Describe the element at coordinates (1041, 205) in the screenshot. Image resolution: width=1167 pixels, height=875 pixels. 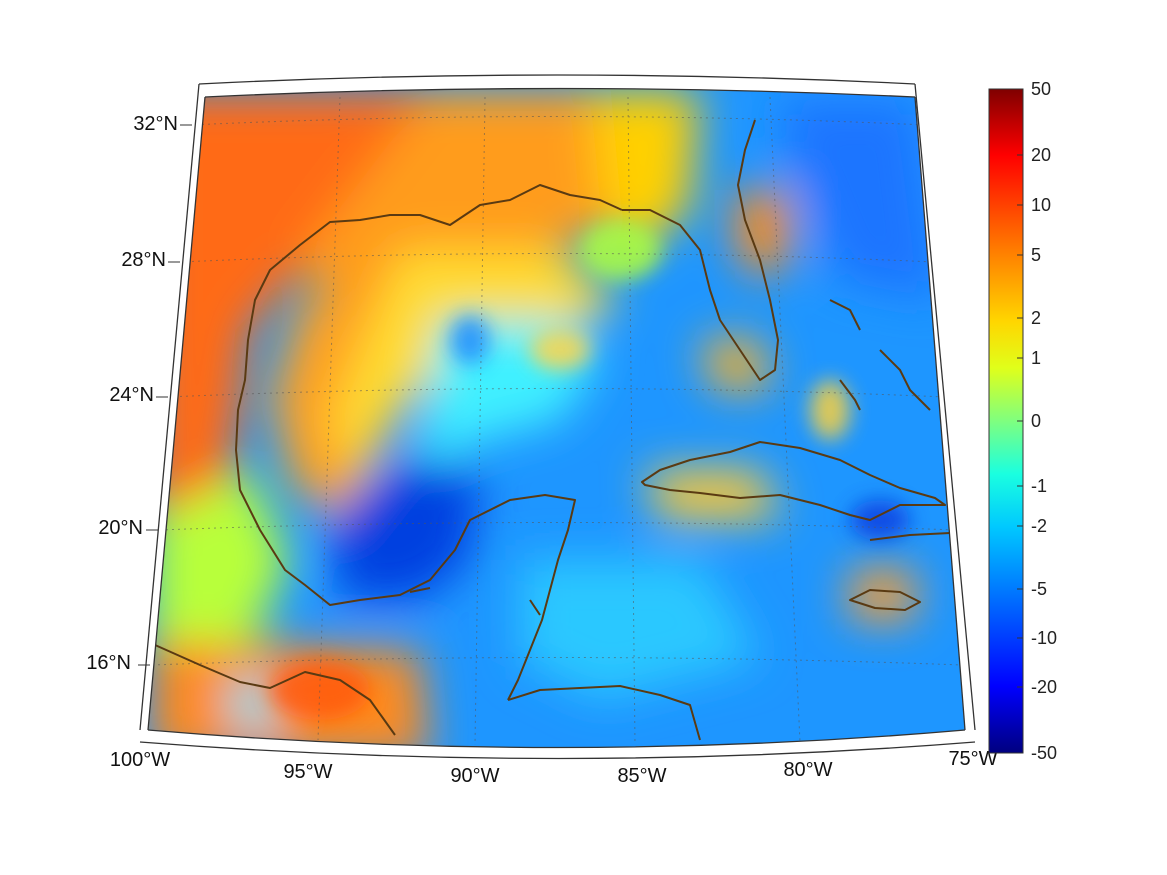
I see `colorbar-tick-label: 10` at that location.